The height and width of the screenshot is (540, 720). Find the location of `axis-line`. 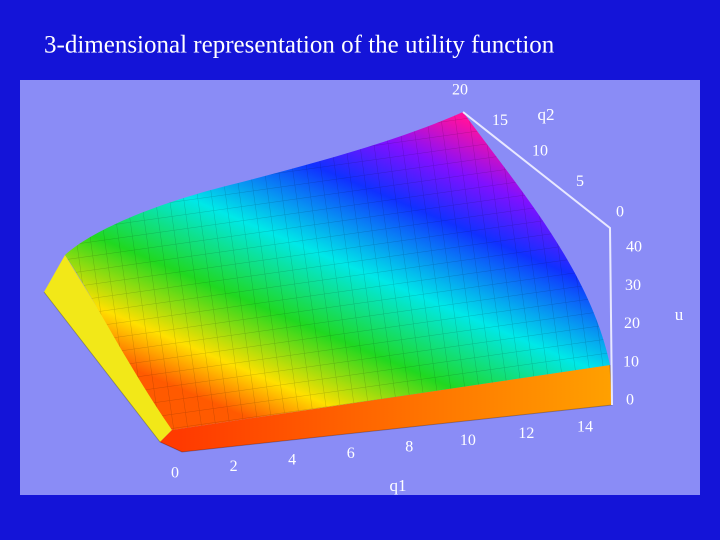

axis-line is located at coordinates (537, 258).